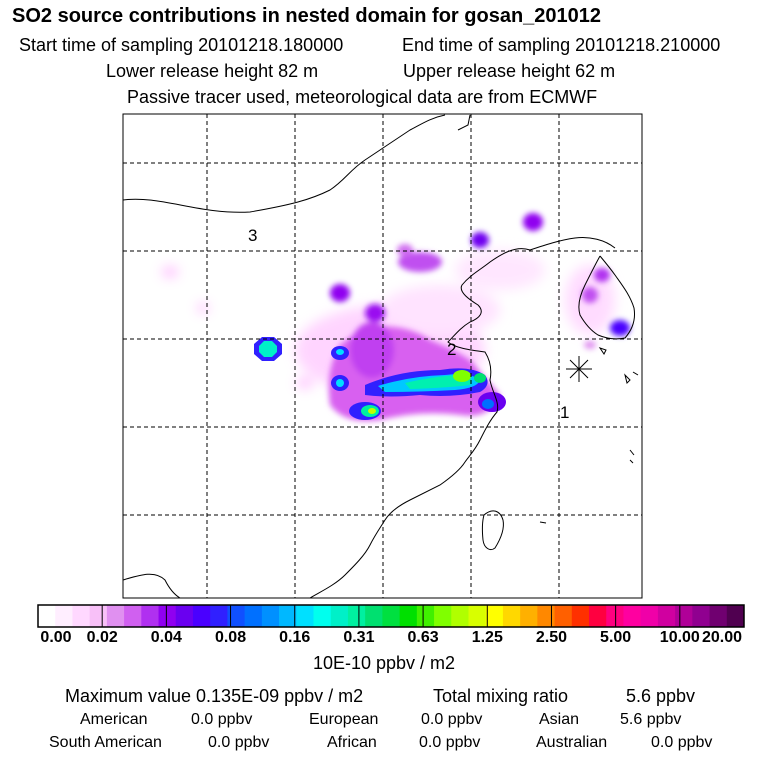 This screenshot has width=768, height=768. Describe the element at coordinates (509, 71) in the screenshot. I see `upper-release-height-label: Upper release height 62 m` at that location.